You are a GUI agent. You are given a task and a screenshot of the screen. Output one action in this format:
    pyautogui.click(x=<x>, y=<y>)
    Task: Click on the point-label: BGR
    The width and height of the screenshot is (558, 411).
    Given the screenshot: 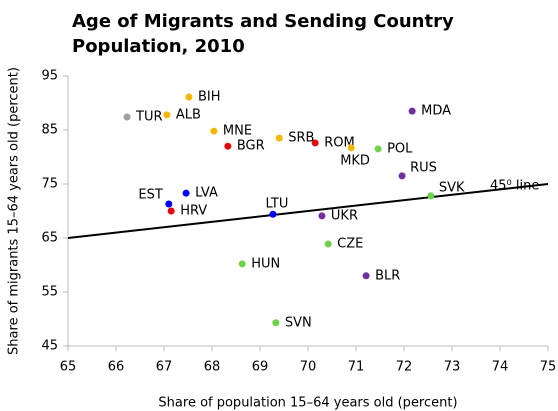 What is the action you would take?
    pyautogui.click(x=251, y=146)
    